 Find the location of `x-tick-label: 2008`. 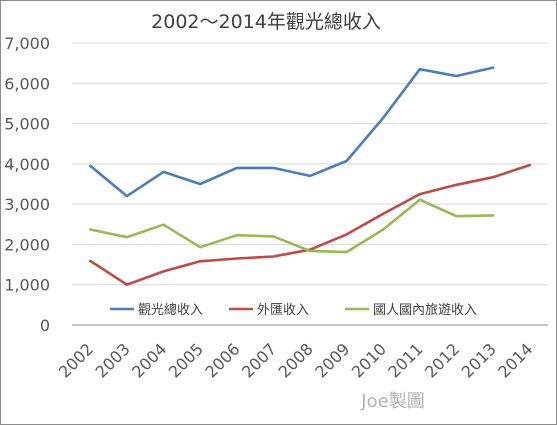

x-tick-label: 2008 is located at coordinates (296, 360).